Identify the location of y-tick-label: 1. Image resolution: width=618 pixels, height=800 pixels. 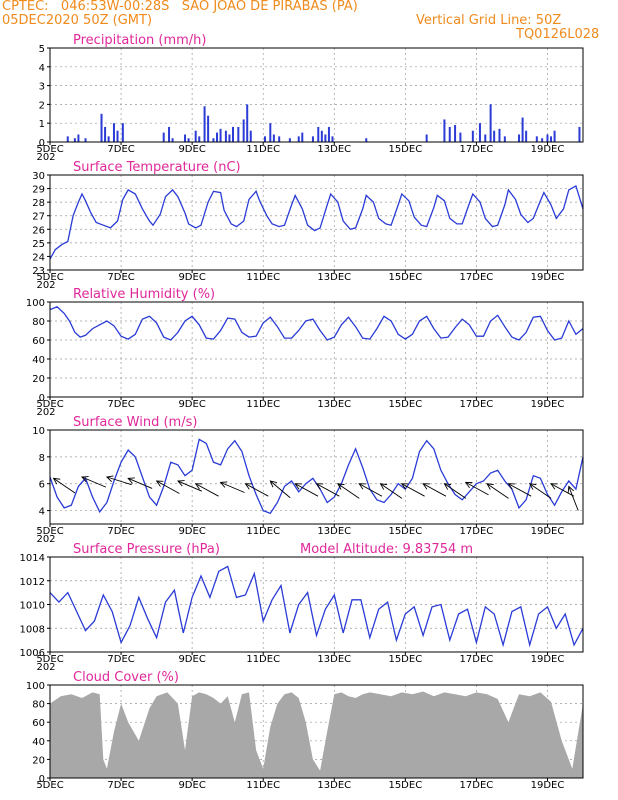
(42, 124).